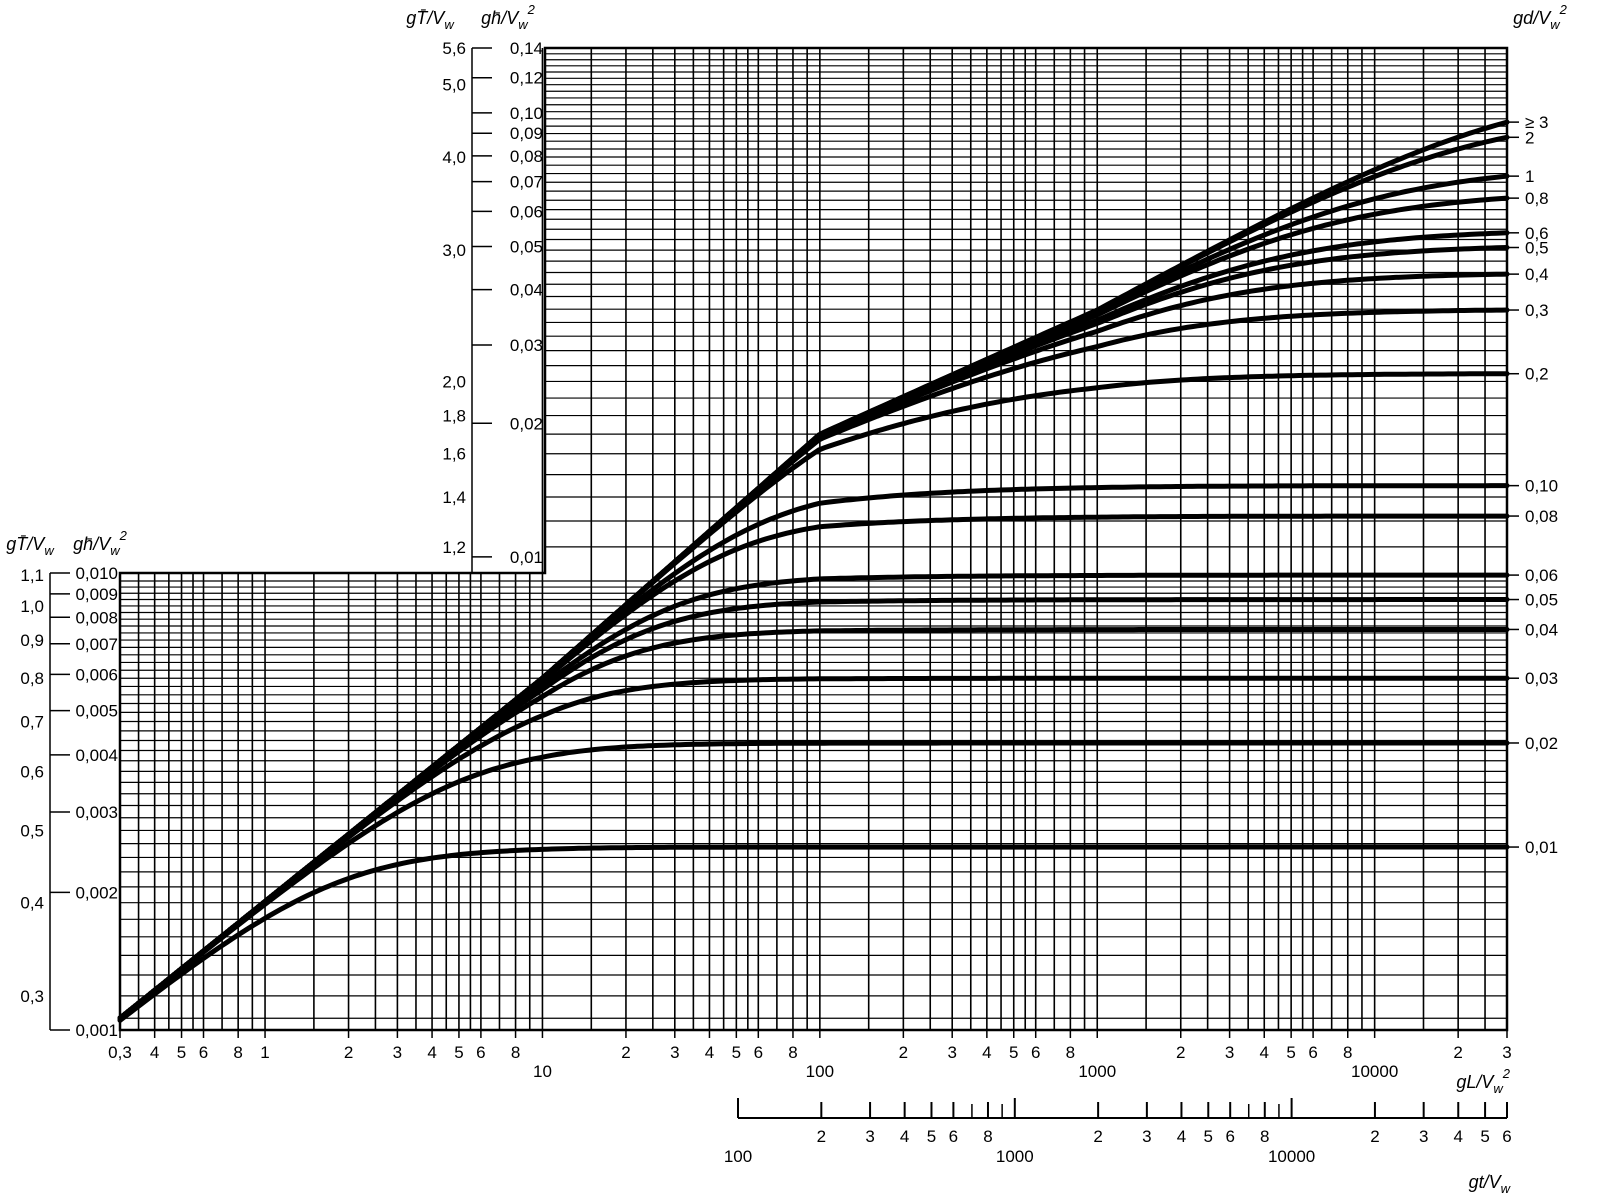  I want to click on series-label: 0,4, so click(1537, 274).